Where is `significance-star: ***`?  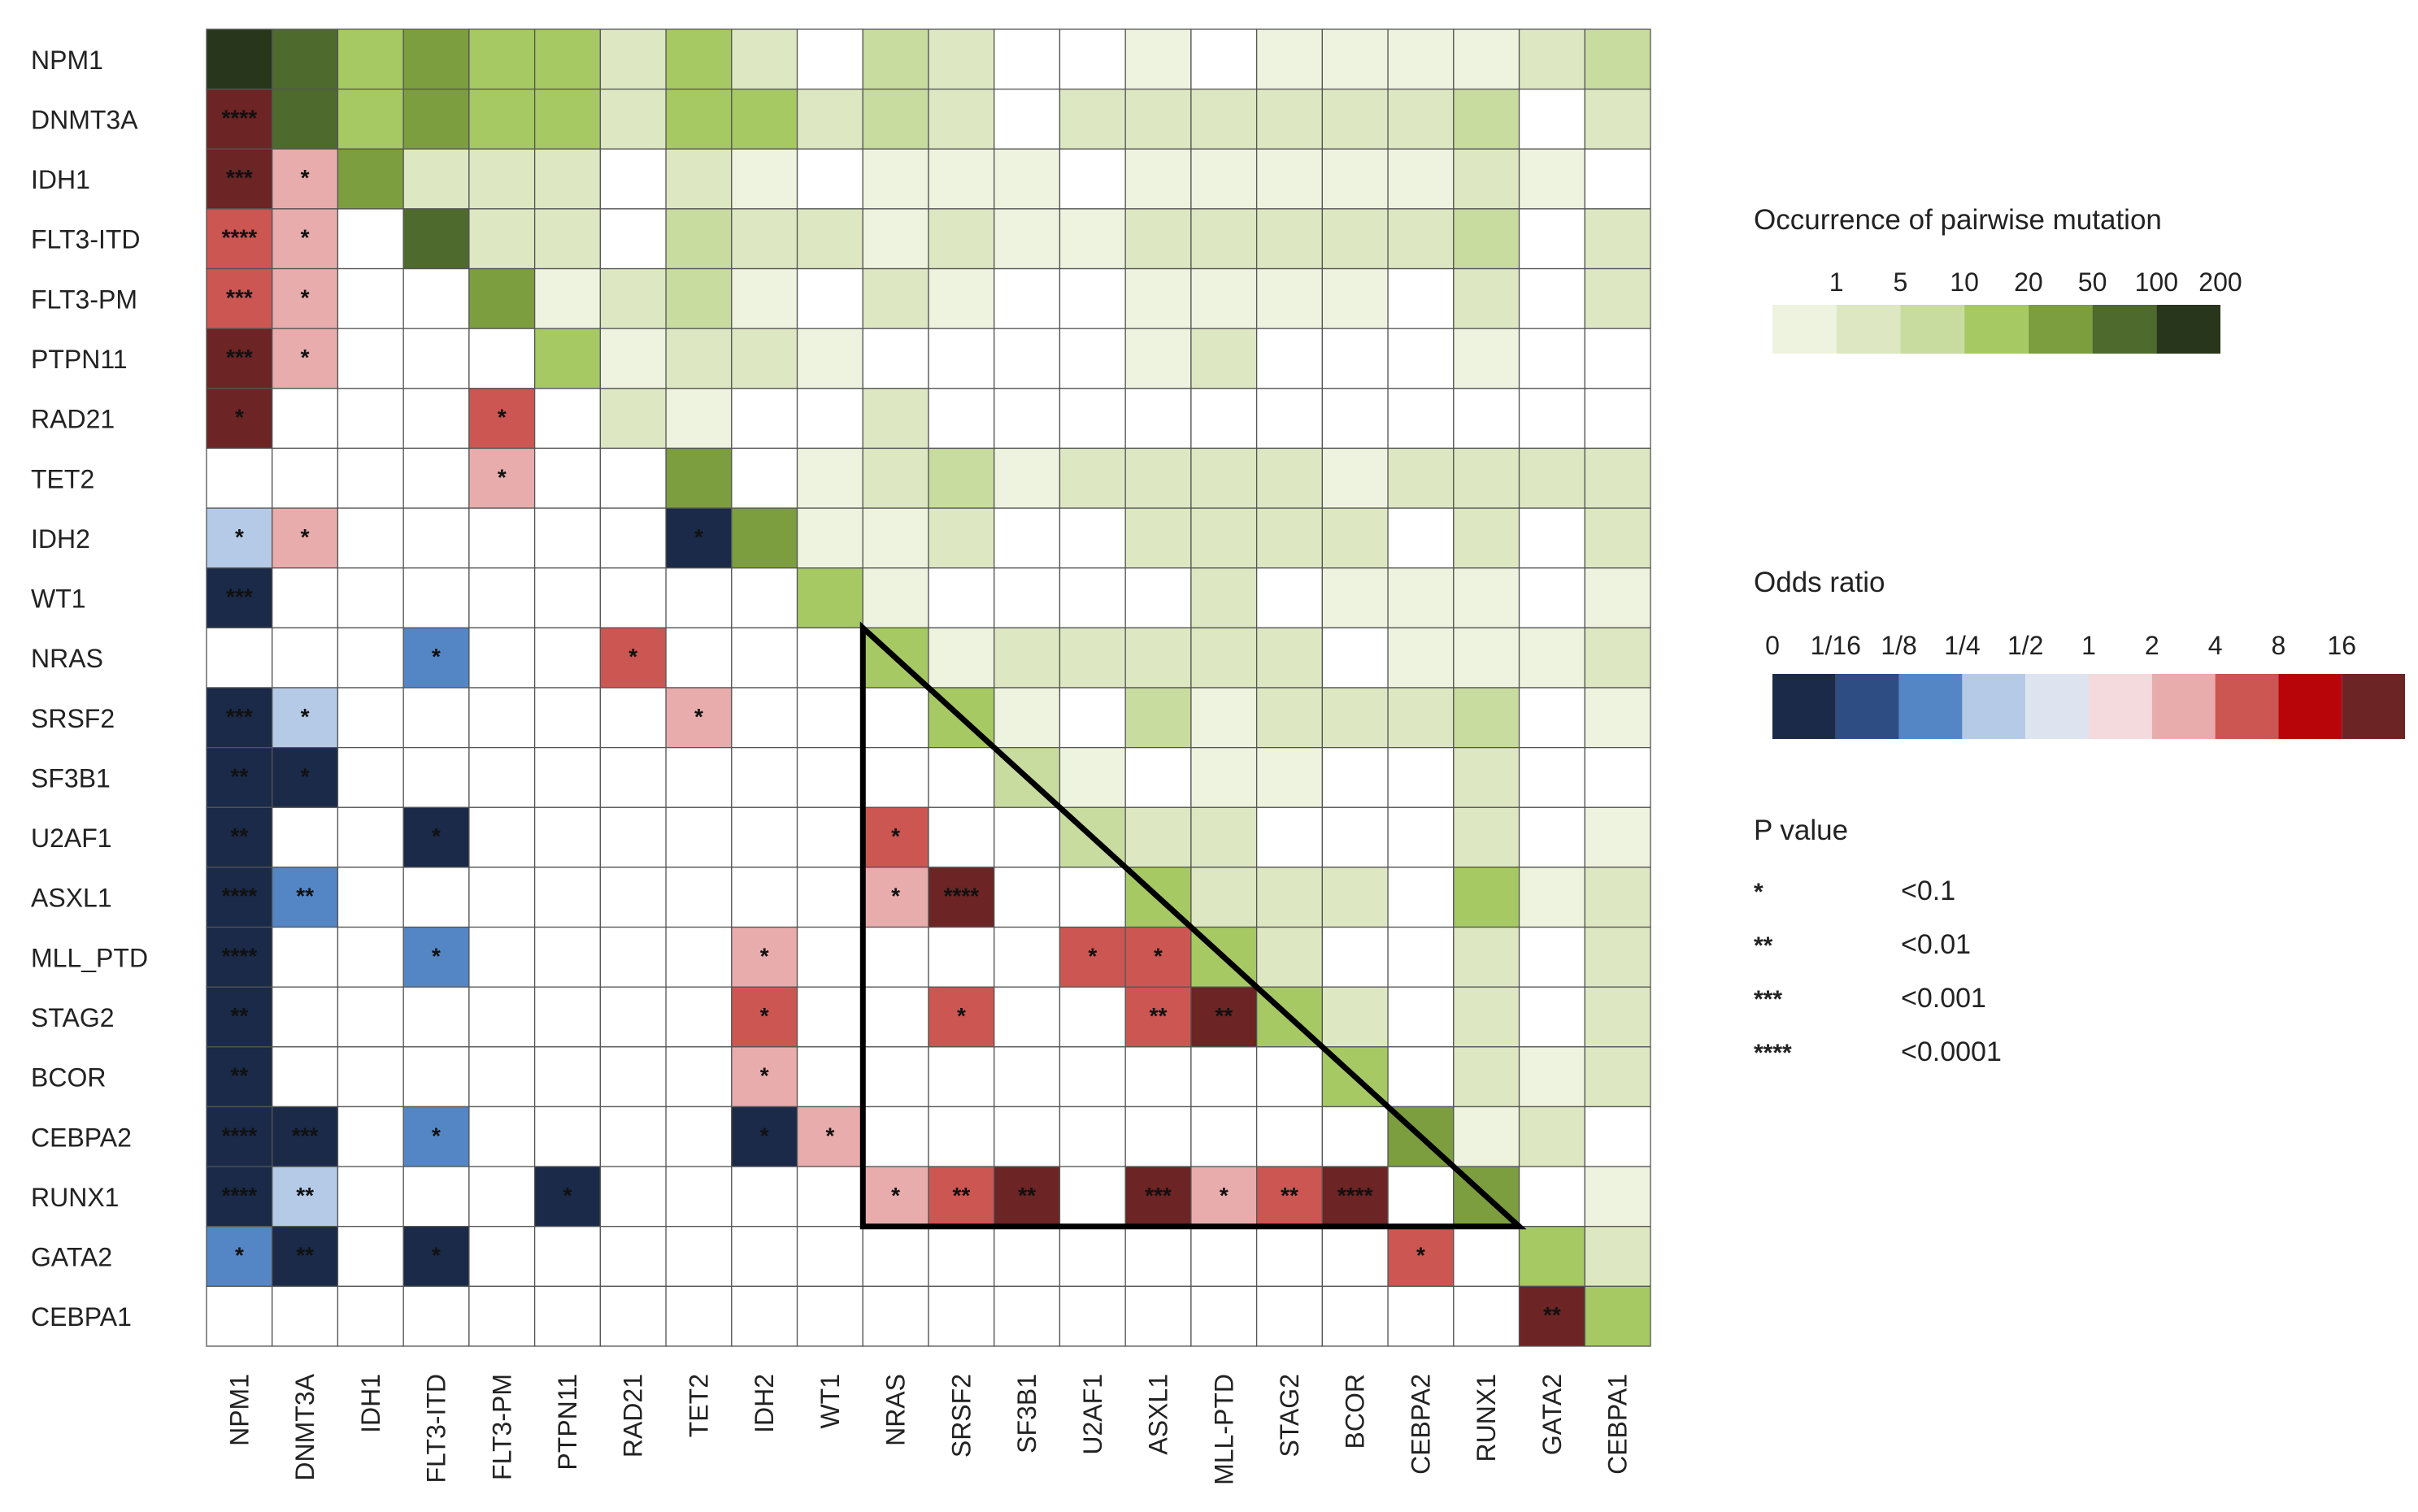 significance-star: *** is located at coordinates (239, 597).